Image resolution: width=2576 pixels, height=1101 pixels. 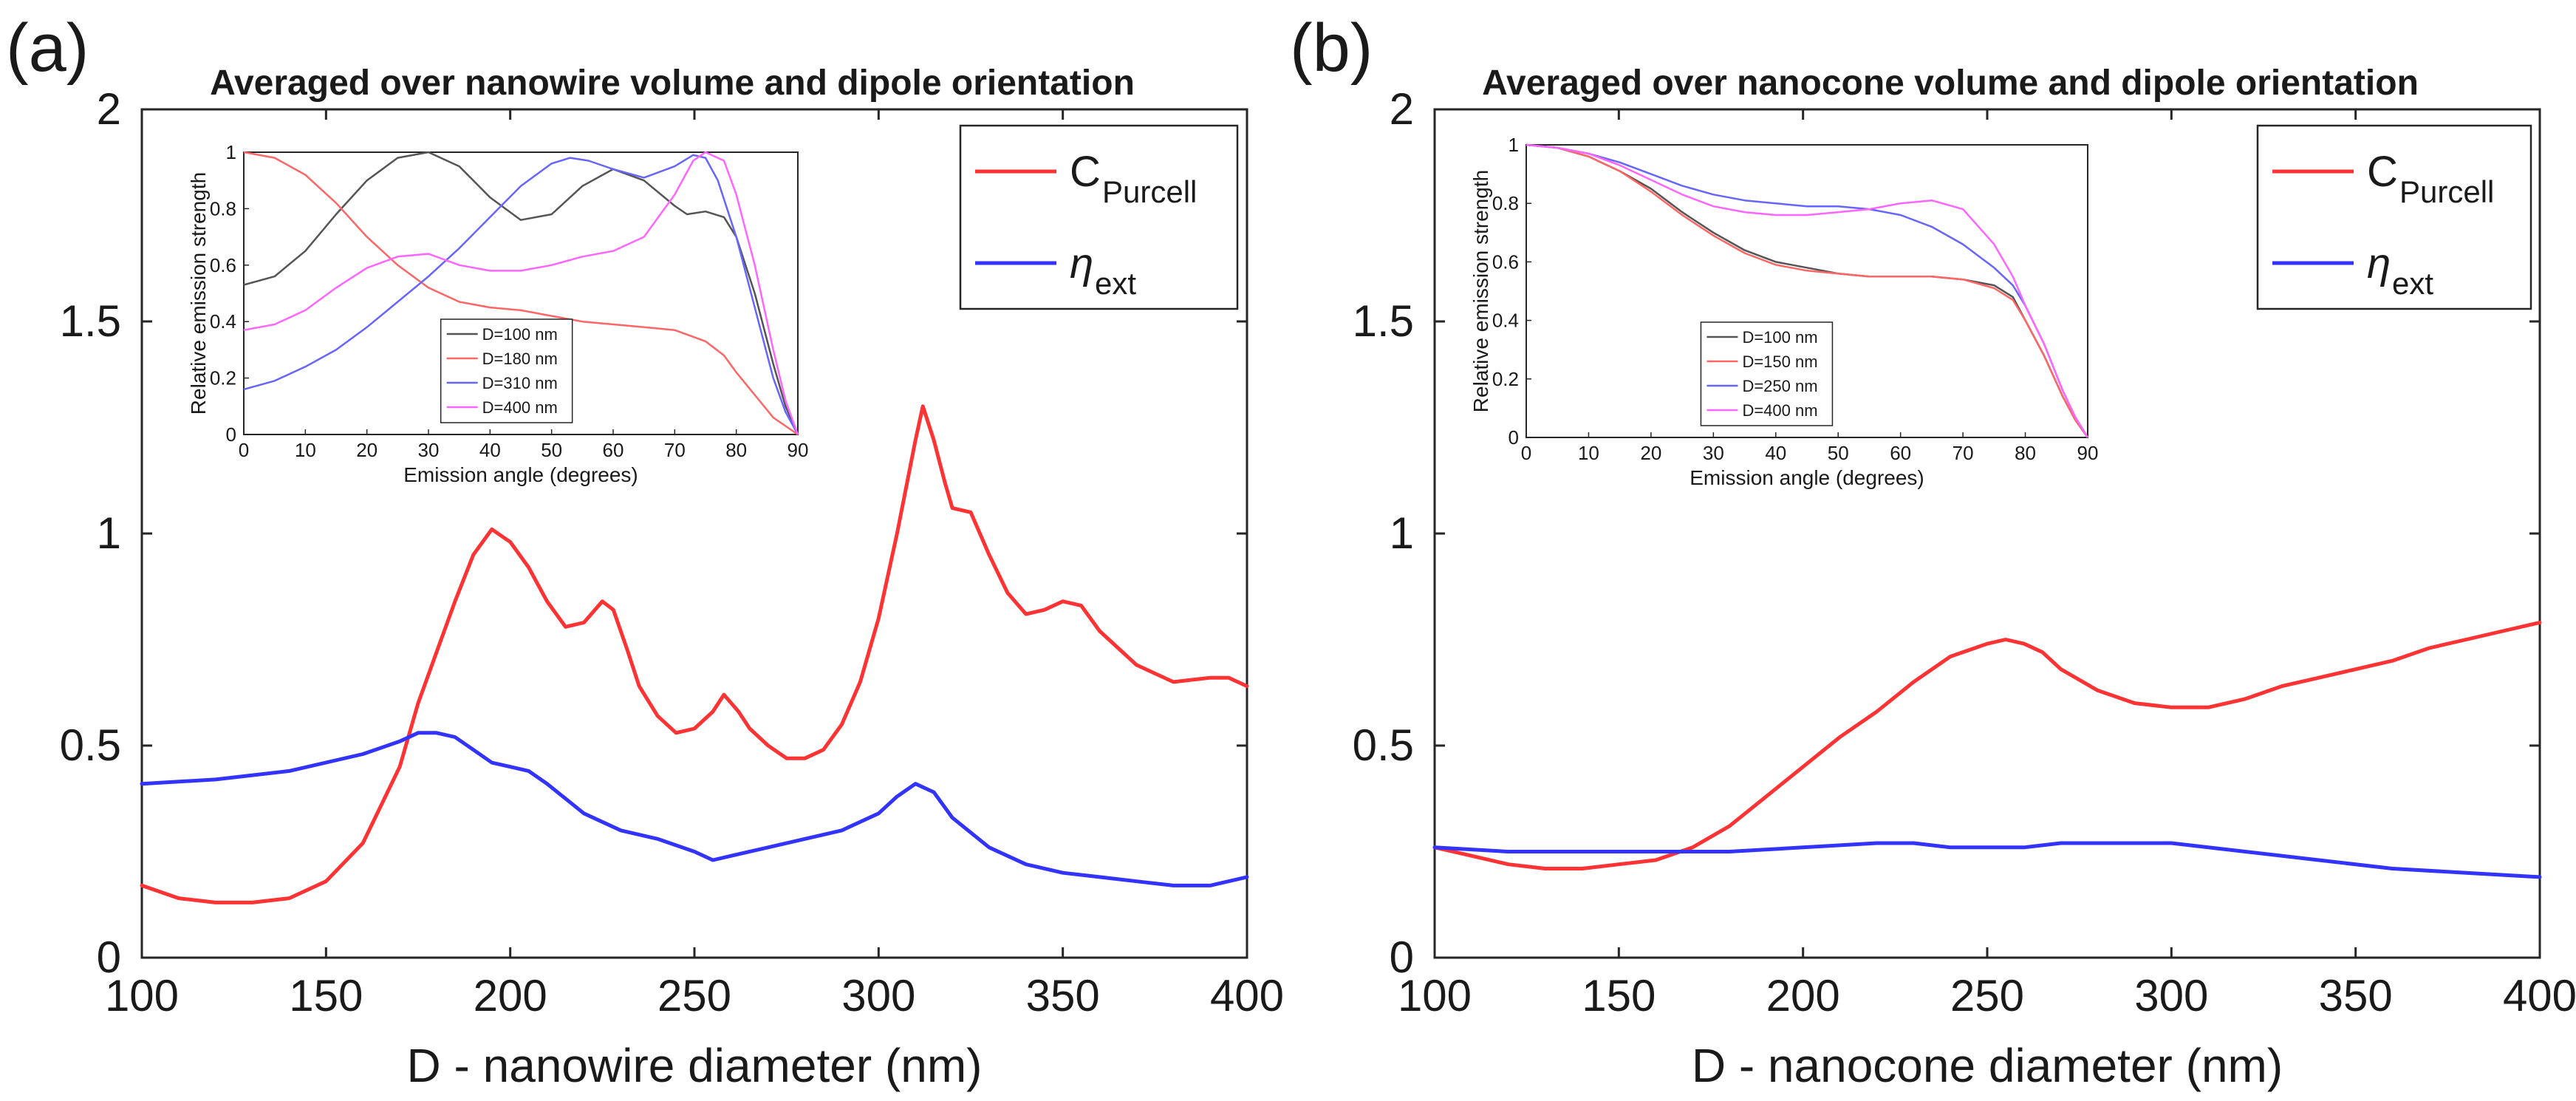 I want to click on inset-x-tick-label: 10, so click(x=1589, y=453).